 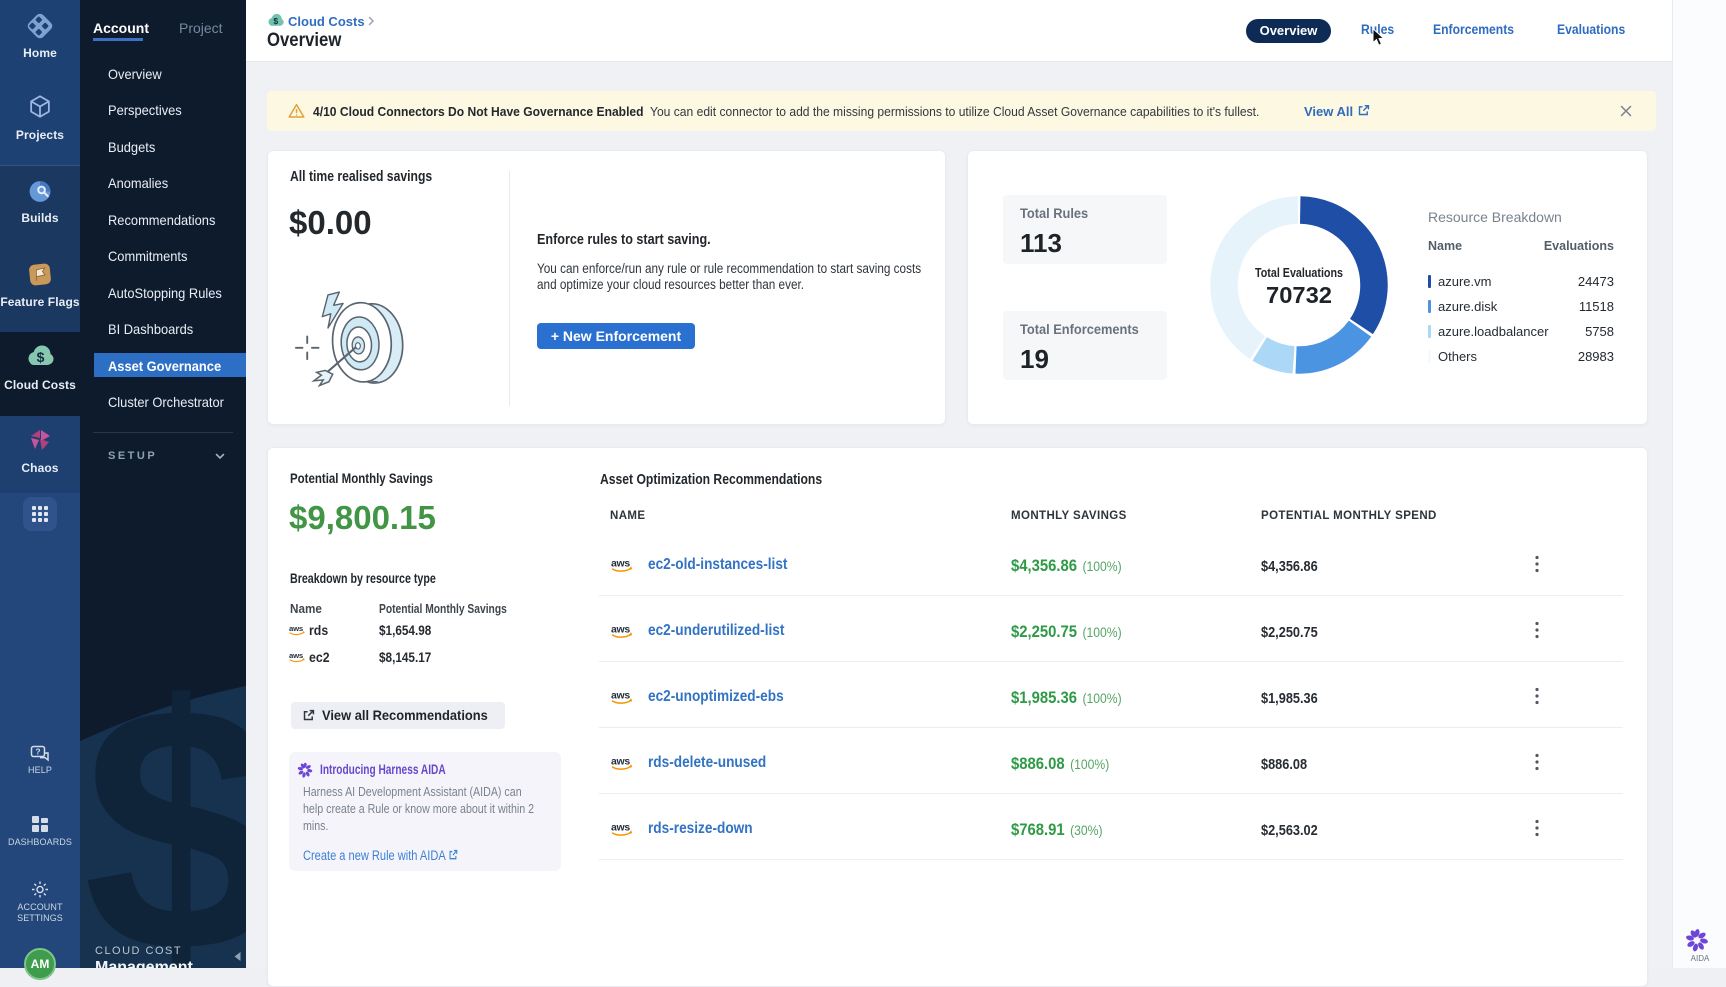 I want to click on svg-text: 70732, so click(x=1299, y=295).